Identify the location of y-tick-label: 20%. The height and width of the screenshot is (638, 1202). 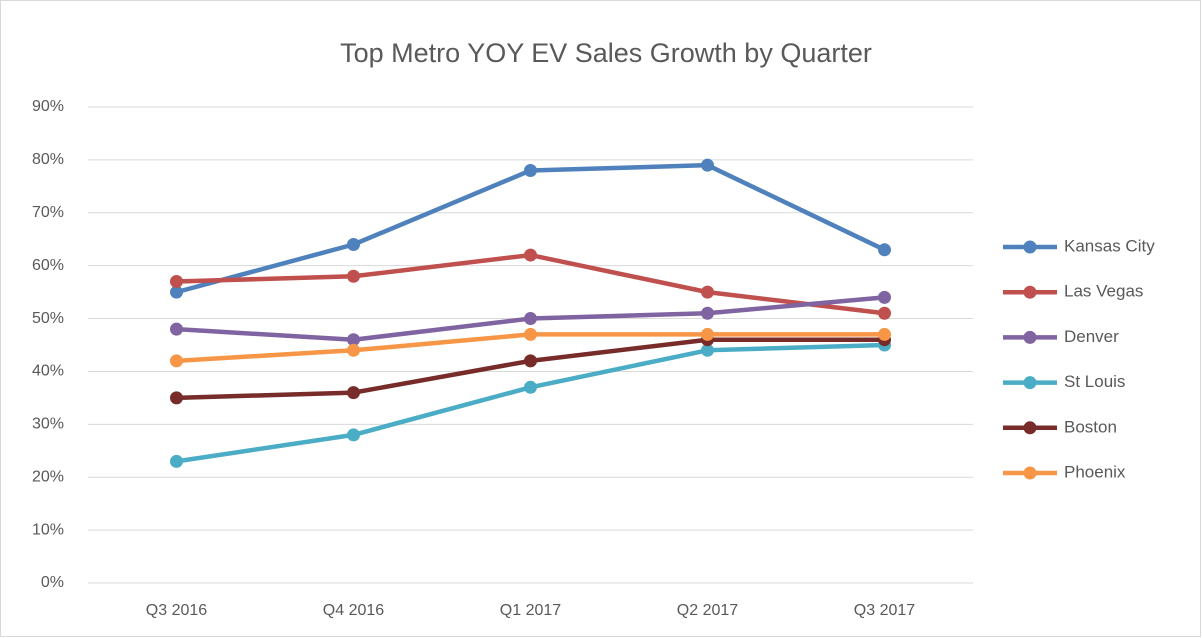
(48, 476).